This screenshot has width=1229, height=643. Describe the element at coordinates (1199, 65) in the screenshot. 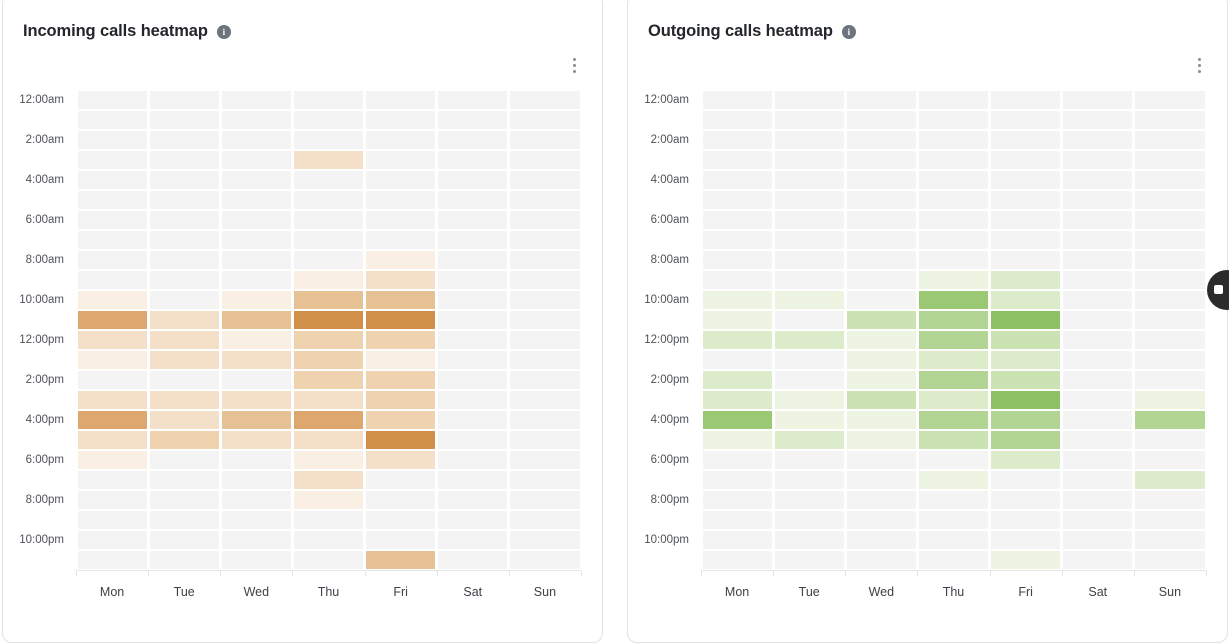

I see `kebab-menu-icon` at that location.